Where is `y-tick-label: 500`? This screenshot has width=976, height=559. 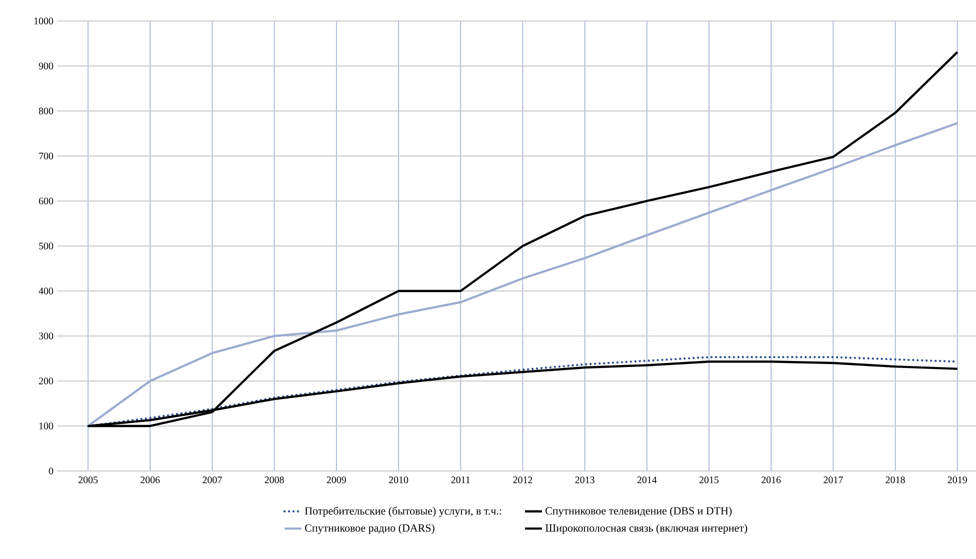
y-tick-label: 500 is located at coordinates (46, 246).